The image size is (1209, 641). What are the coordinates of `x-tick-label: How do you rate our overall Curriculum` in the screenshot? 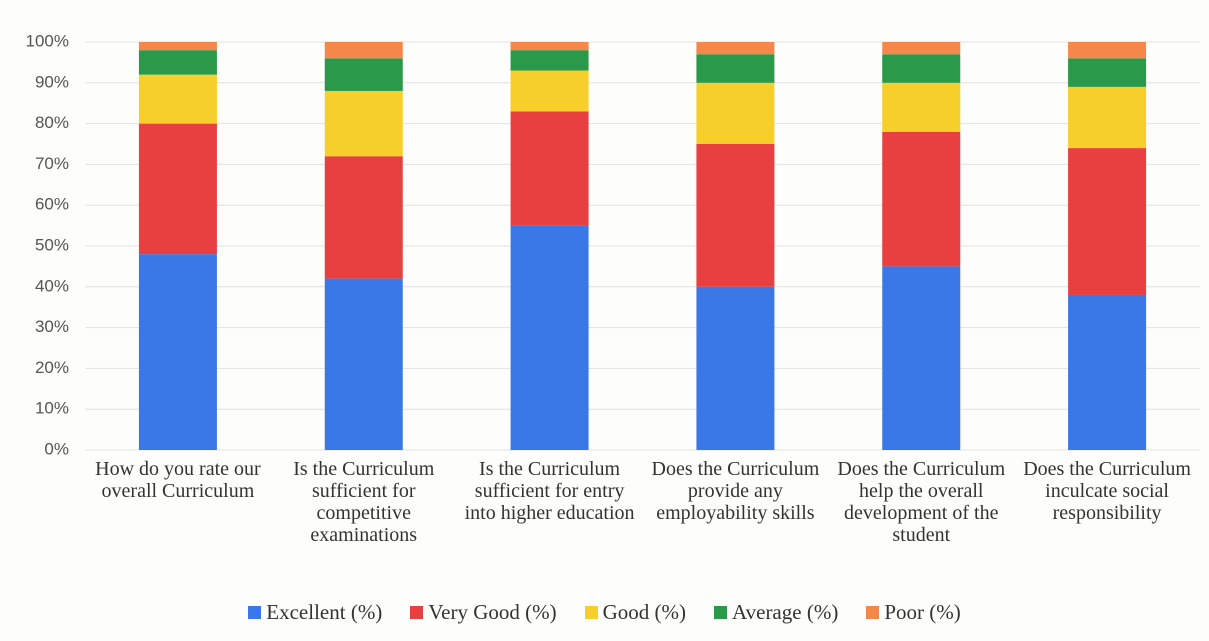 It's located at (178, 480).